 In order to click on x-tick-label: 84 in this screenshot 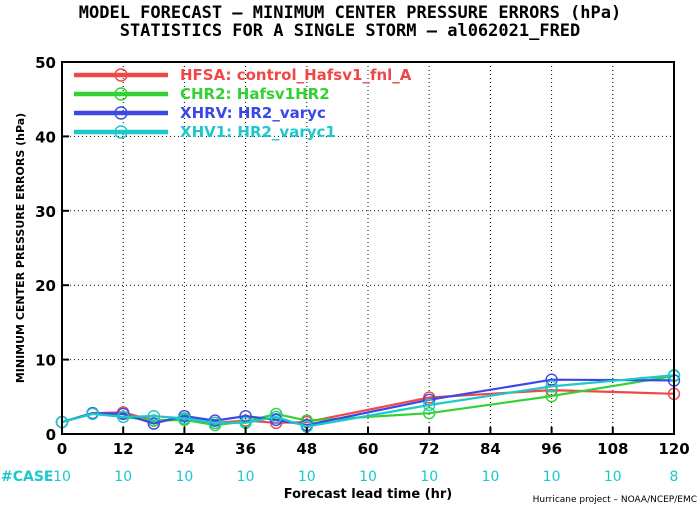, I will do `click(490, 449)`.